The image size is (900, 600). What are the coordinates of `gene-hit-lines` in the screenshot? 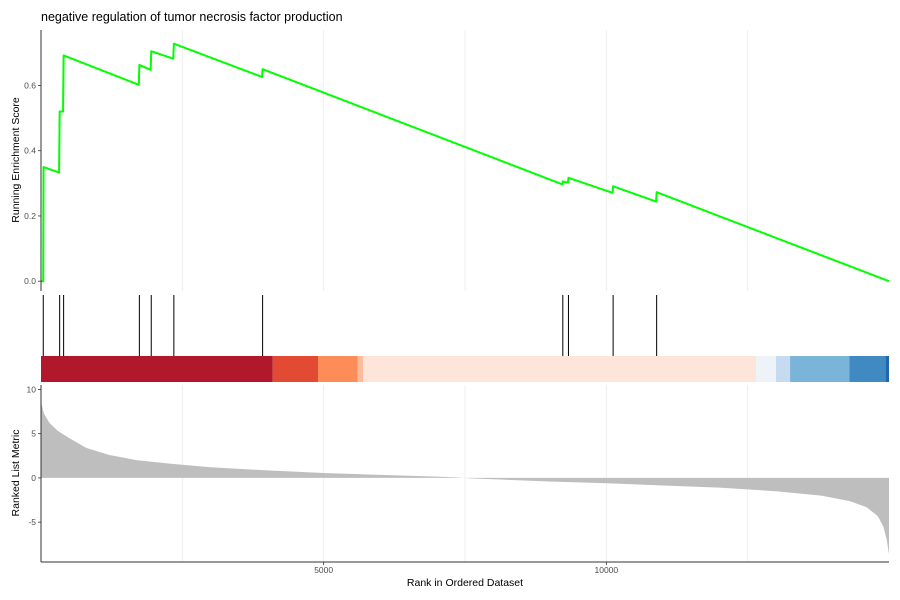 It's located at (350, 325).